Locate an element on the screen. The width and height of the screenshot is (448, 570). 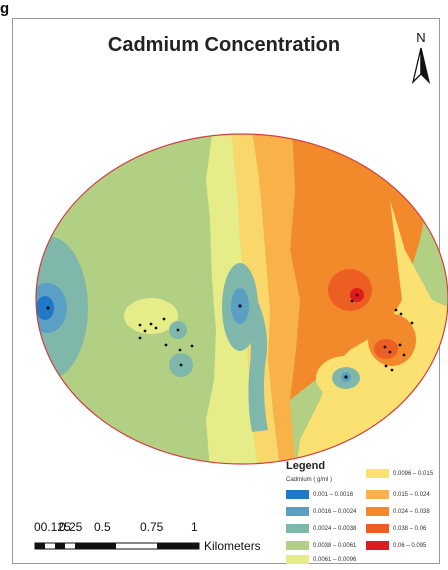
north-letter: N is located at coordinates (421, 37).